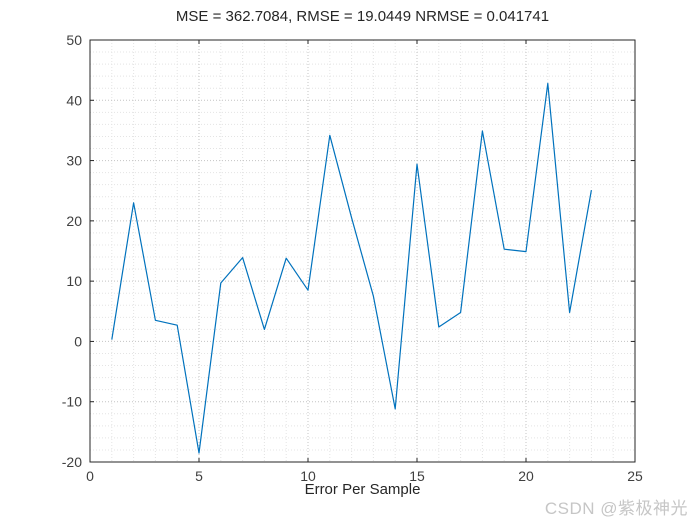 Image resolution: width=700 pixels, height=525 pixels. What do you see at coordinates (72, 402) in the screenshot?
I see `y-tick-label: -10` at bounding box center [72, 402].